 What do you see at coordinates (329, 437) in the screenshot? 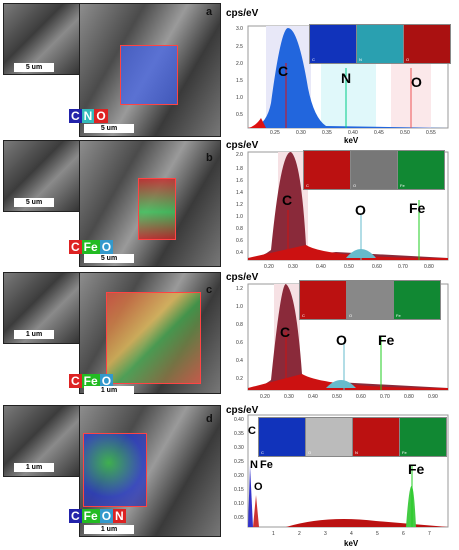
I see `element-map-white: O` at bounding box center [329, 437].